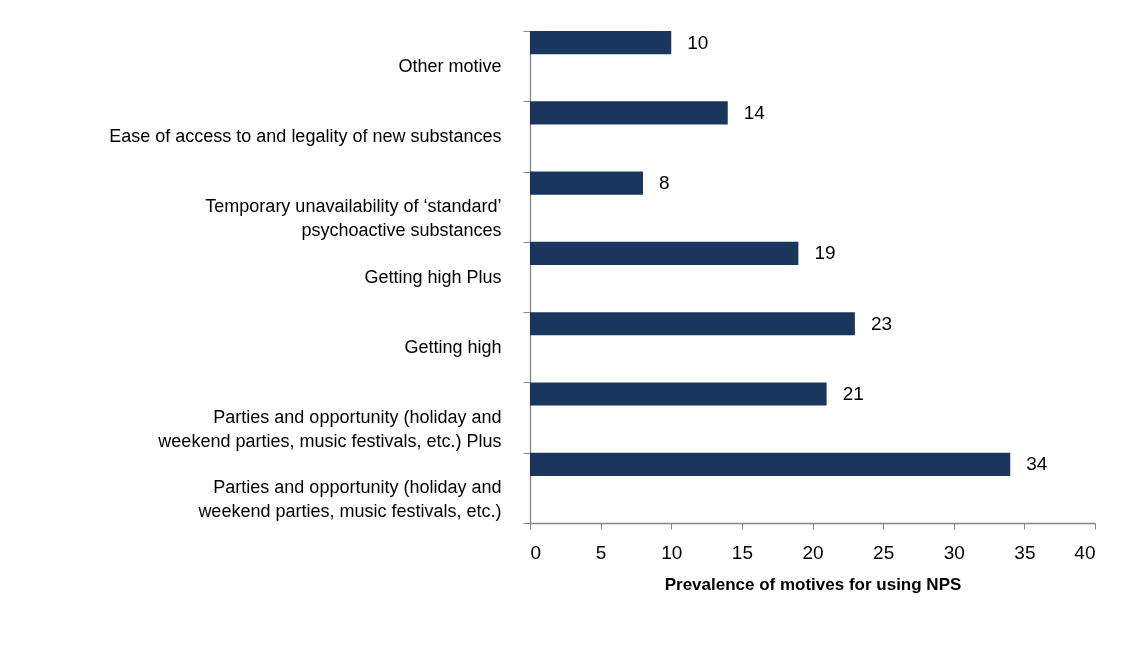 This screenshot has height=649, width=1137. What do you see at coordinates (1037, 464) in the screenshot?
I see `data-label: 34` at bounding box center [1037, 464].